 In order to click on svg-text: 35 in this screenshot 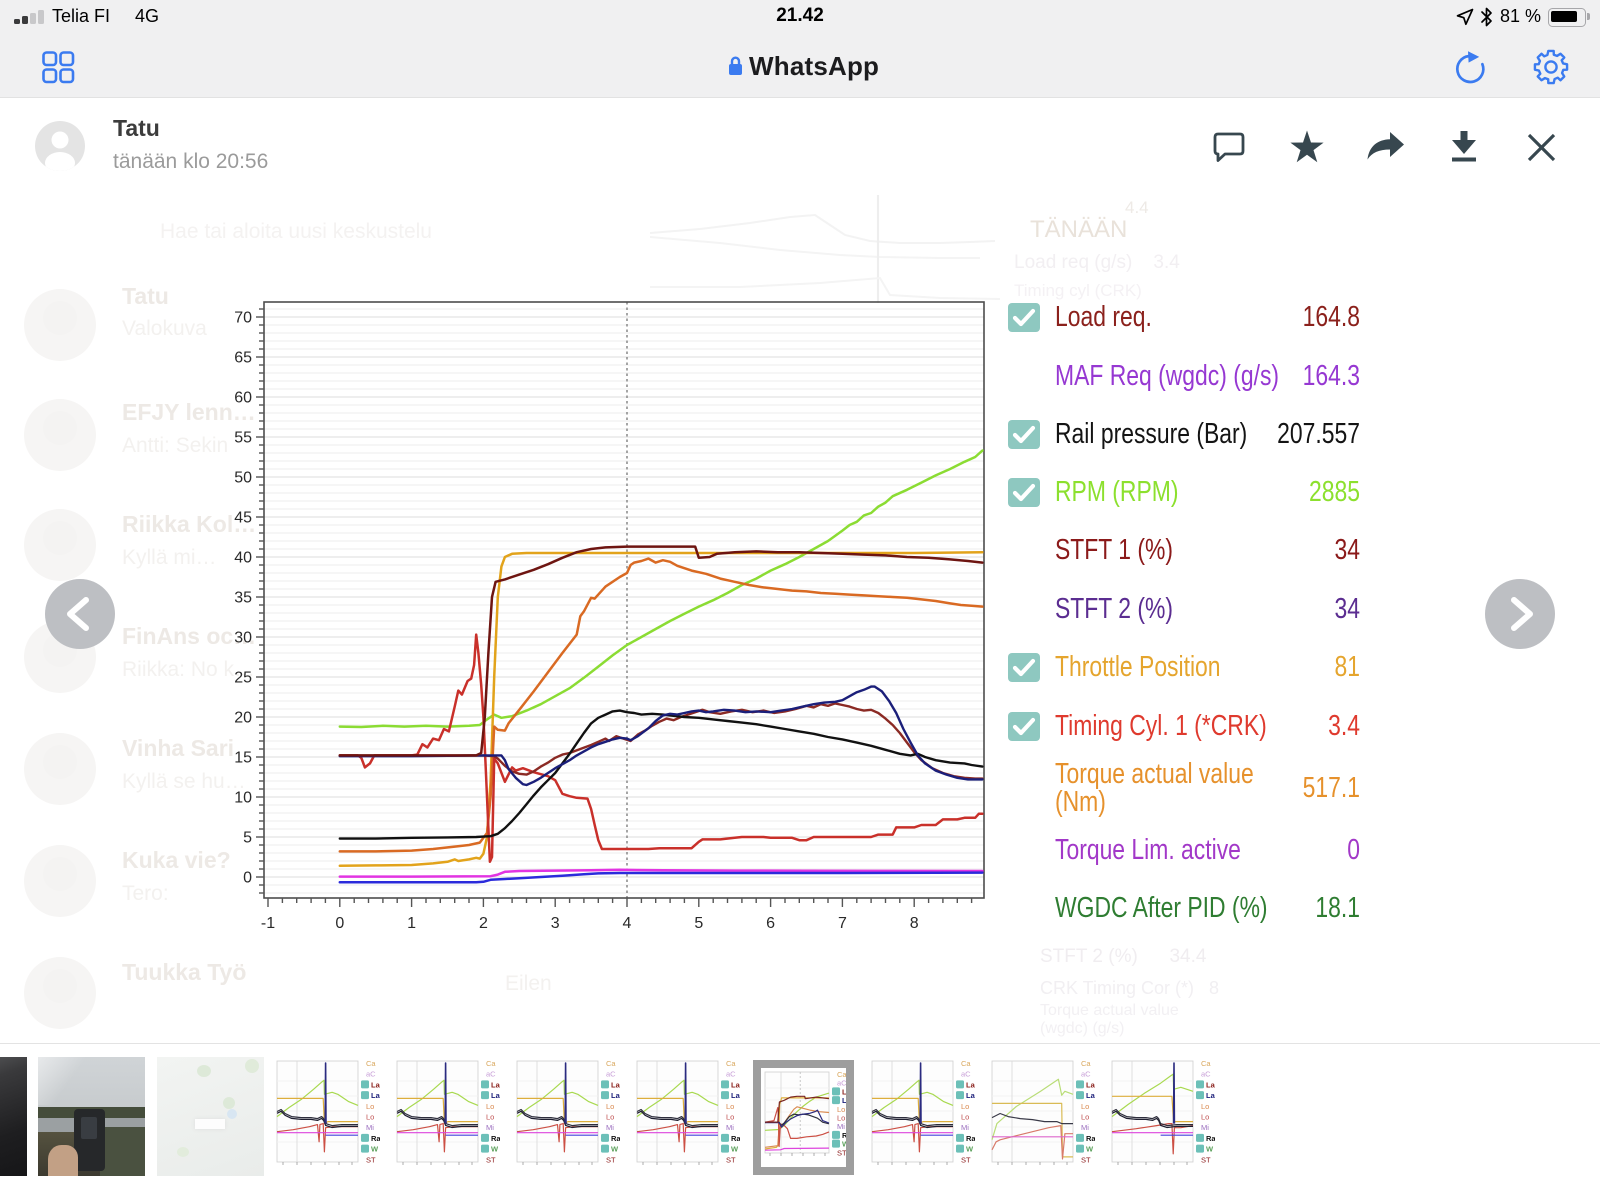, I will do `click(243, 598)`.